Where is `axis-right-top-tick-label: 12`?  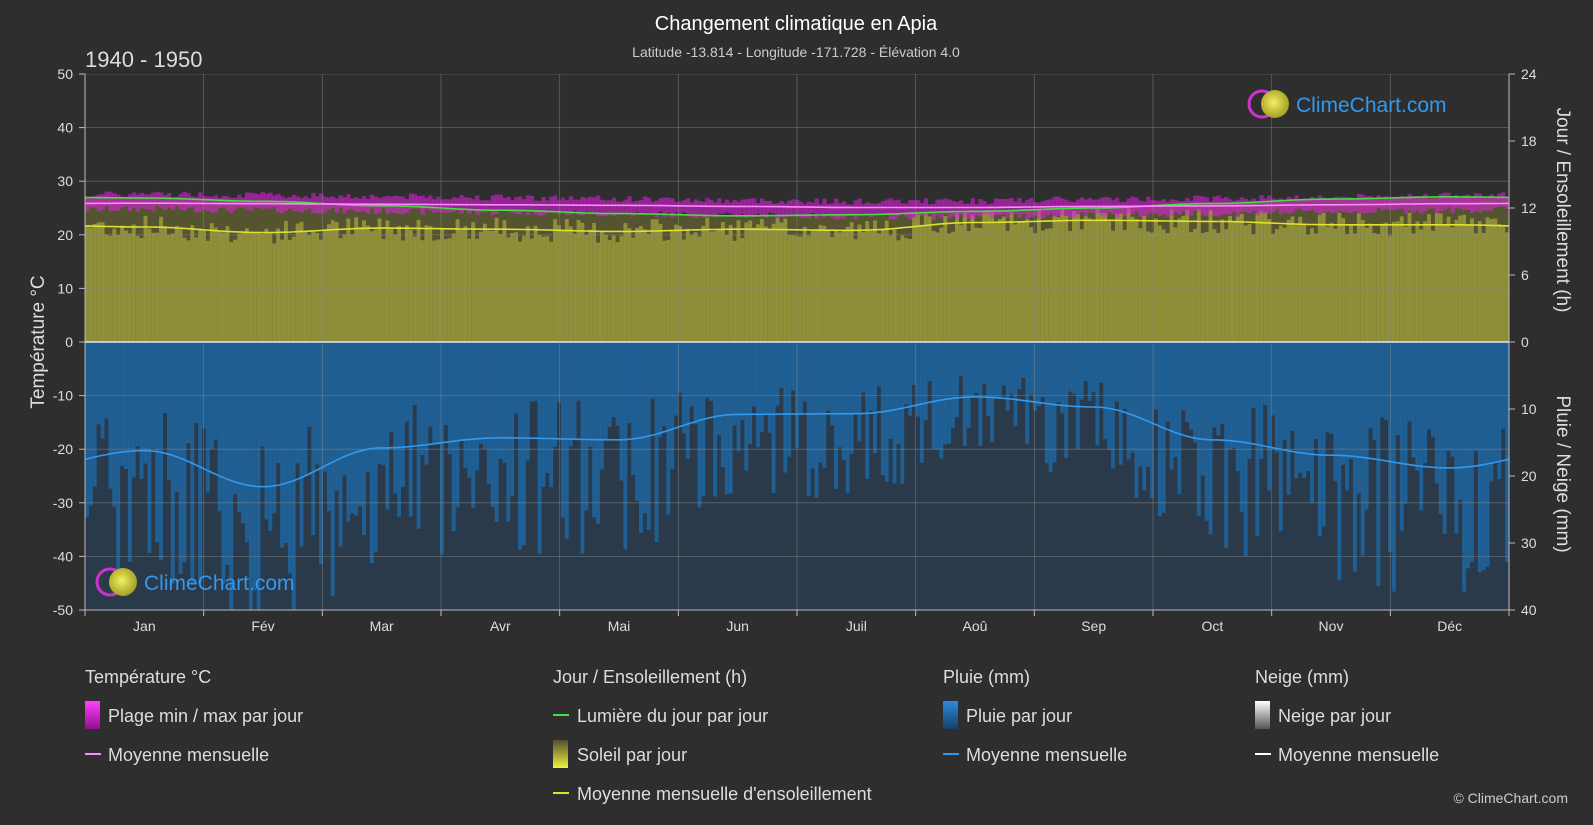
axis-right-top-tick-label: 12 is located at coordinates (1529, 208).